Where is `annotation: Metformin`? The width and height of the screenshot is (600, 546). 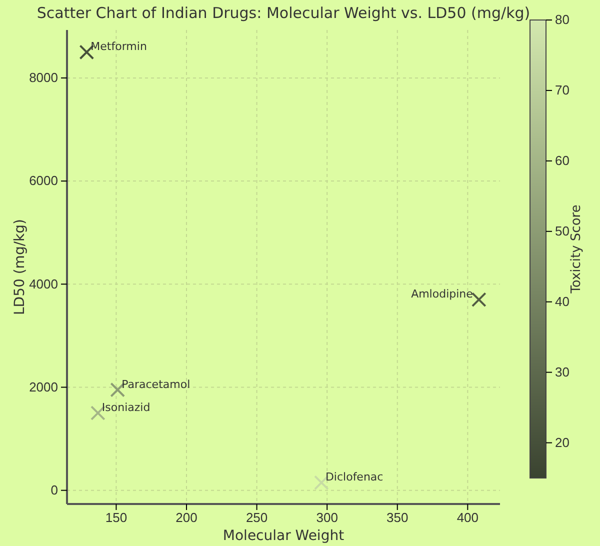
annotation: Metformin is located at coordinates (118, 47).